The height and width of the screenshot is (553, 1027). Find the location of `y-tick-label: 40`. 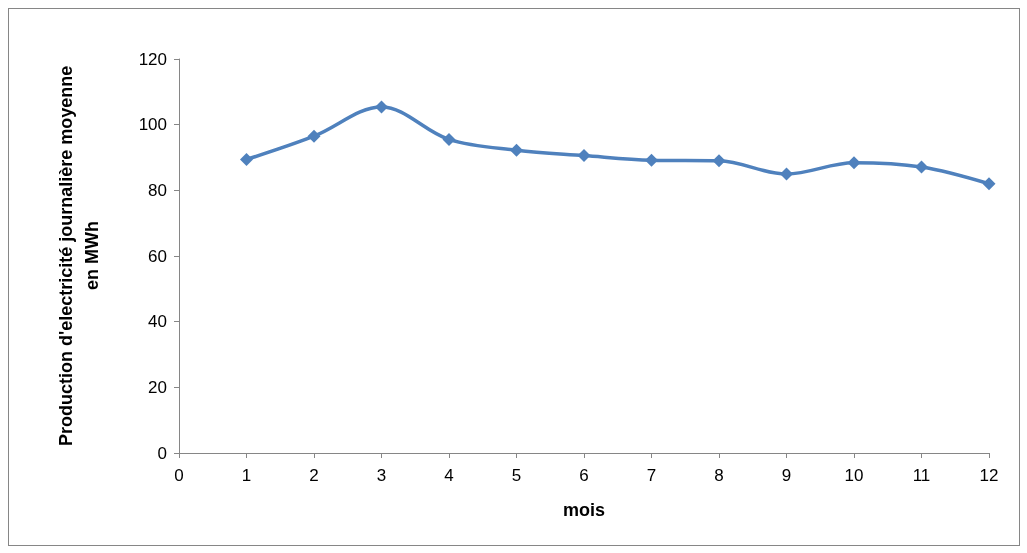

y-tick-label: 40 is located at coordinates (157, 322).